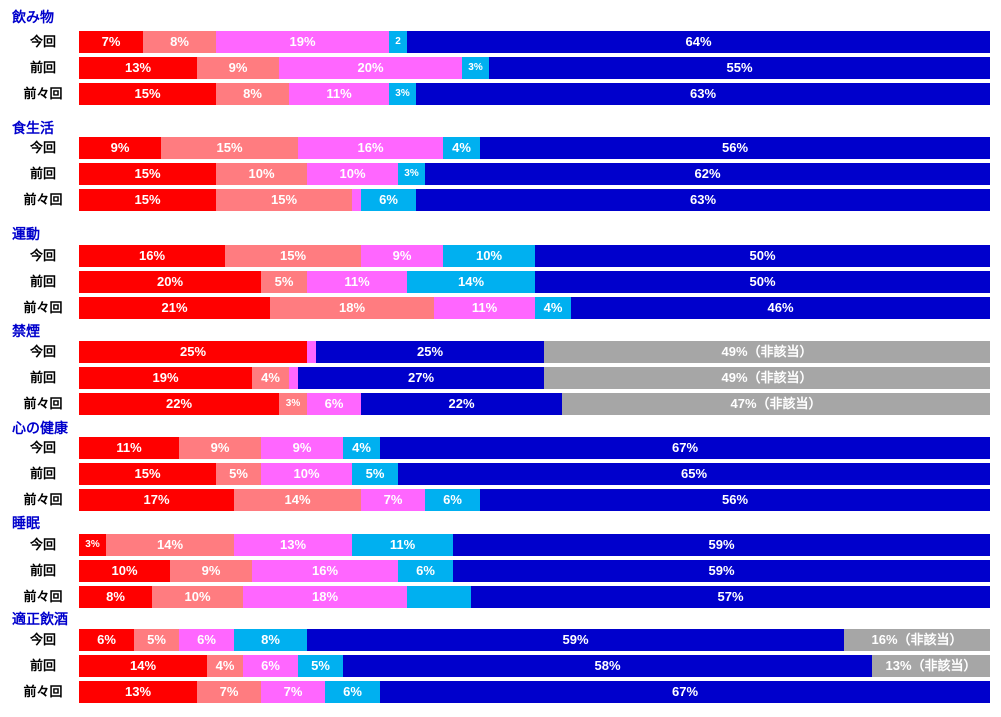 This screenshot has height=717, width=1001. What do you see at coordinates (352, 308) in the screenshot?
I see `bar-segment-salmon: 18%` at bounding box center [352, 308].